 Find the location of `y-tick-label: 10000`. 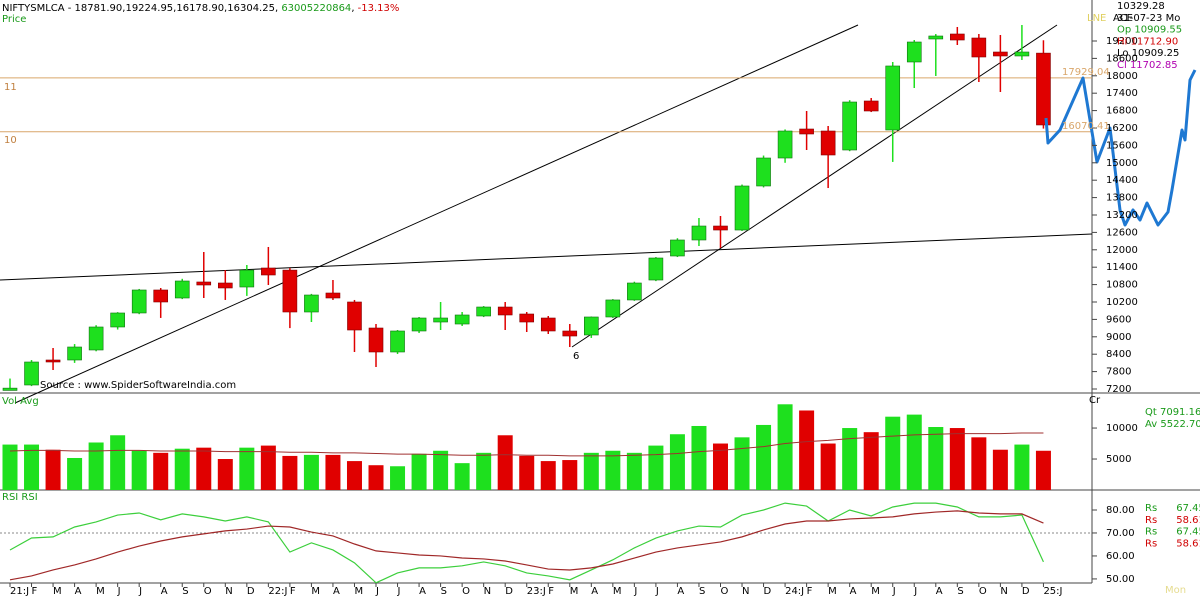

y-tick-label: 10000 is located at coordinates (1122, 428).